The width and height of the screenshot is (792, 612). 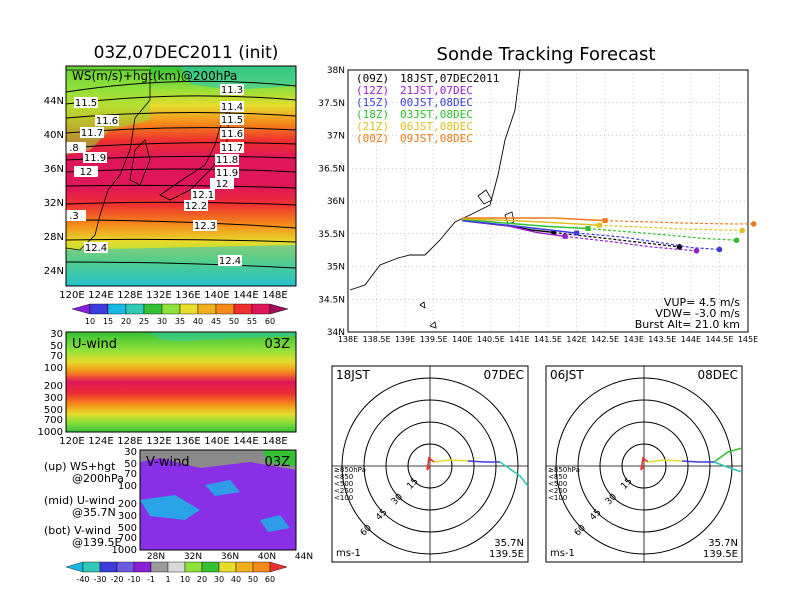 I want to click on map-lon-label: 128E, so click(x=129, y=295).